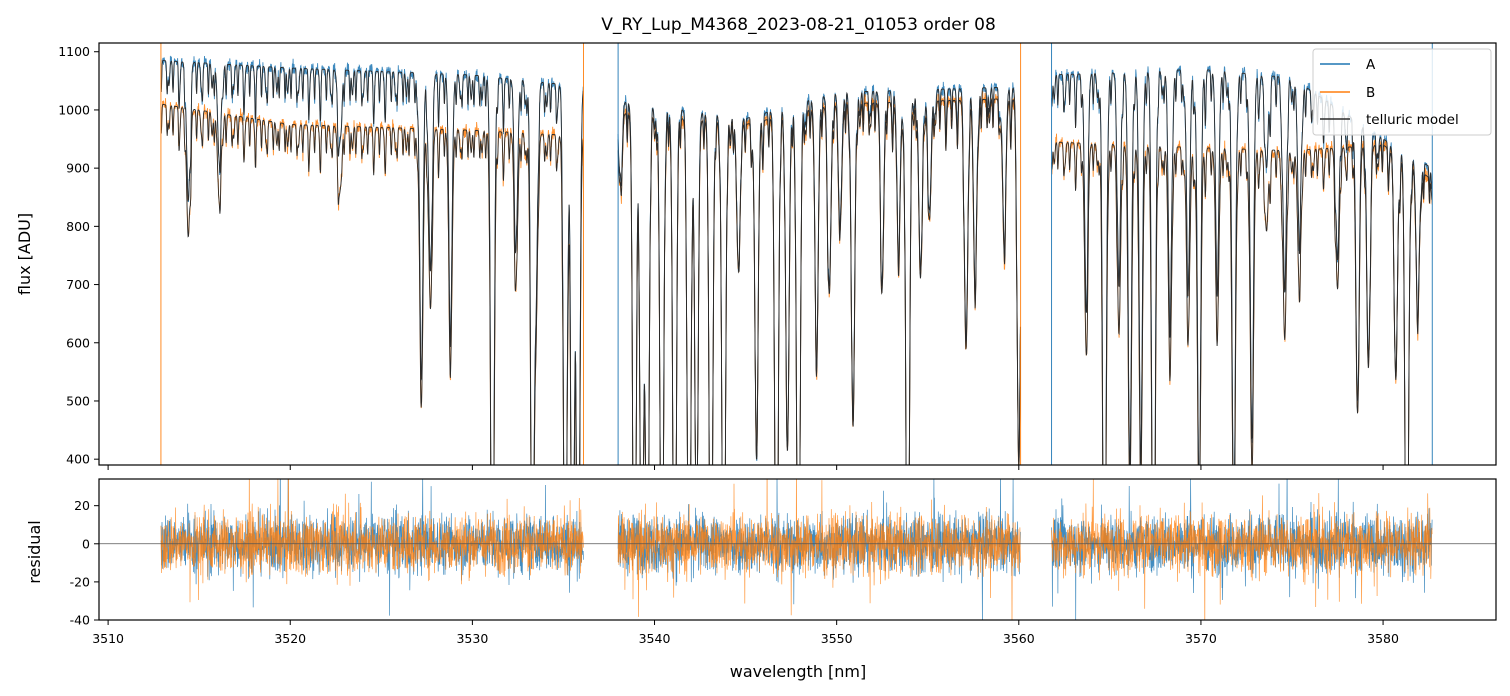 Image resolution: width=1510 pixels, height=696 pixels. Describe the element at coordinates (74, 51) in the screenshot. I see `flux-y-tick-label: 1100` at that location.